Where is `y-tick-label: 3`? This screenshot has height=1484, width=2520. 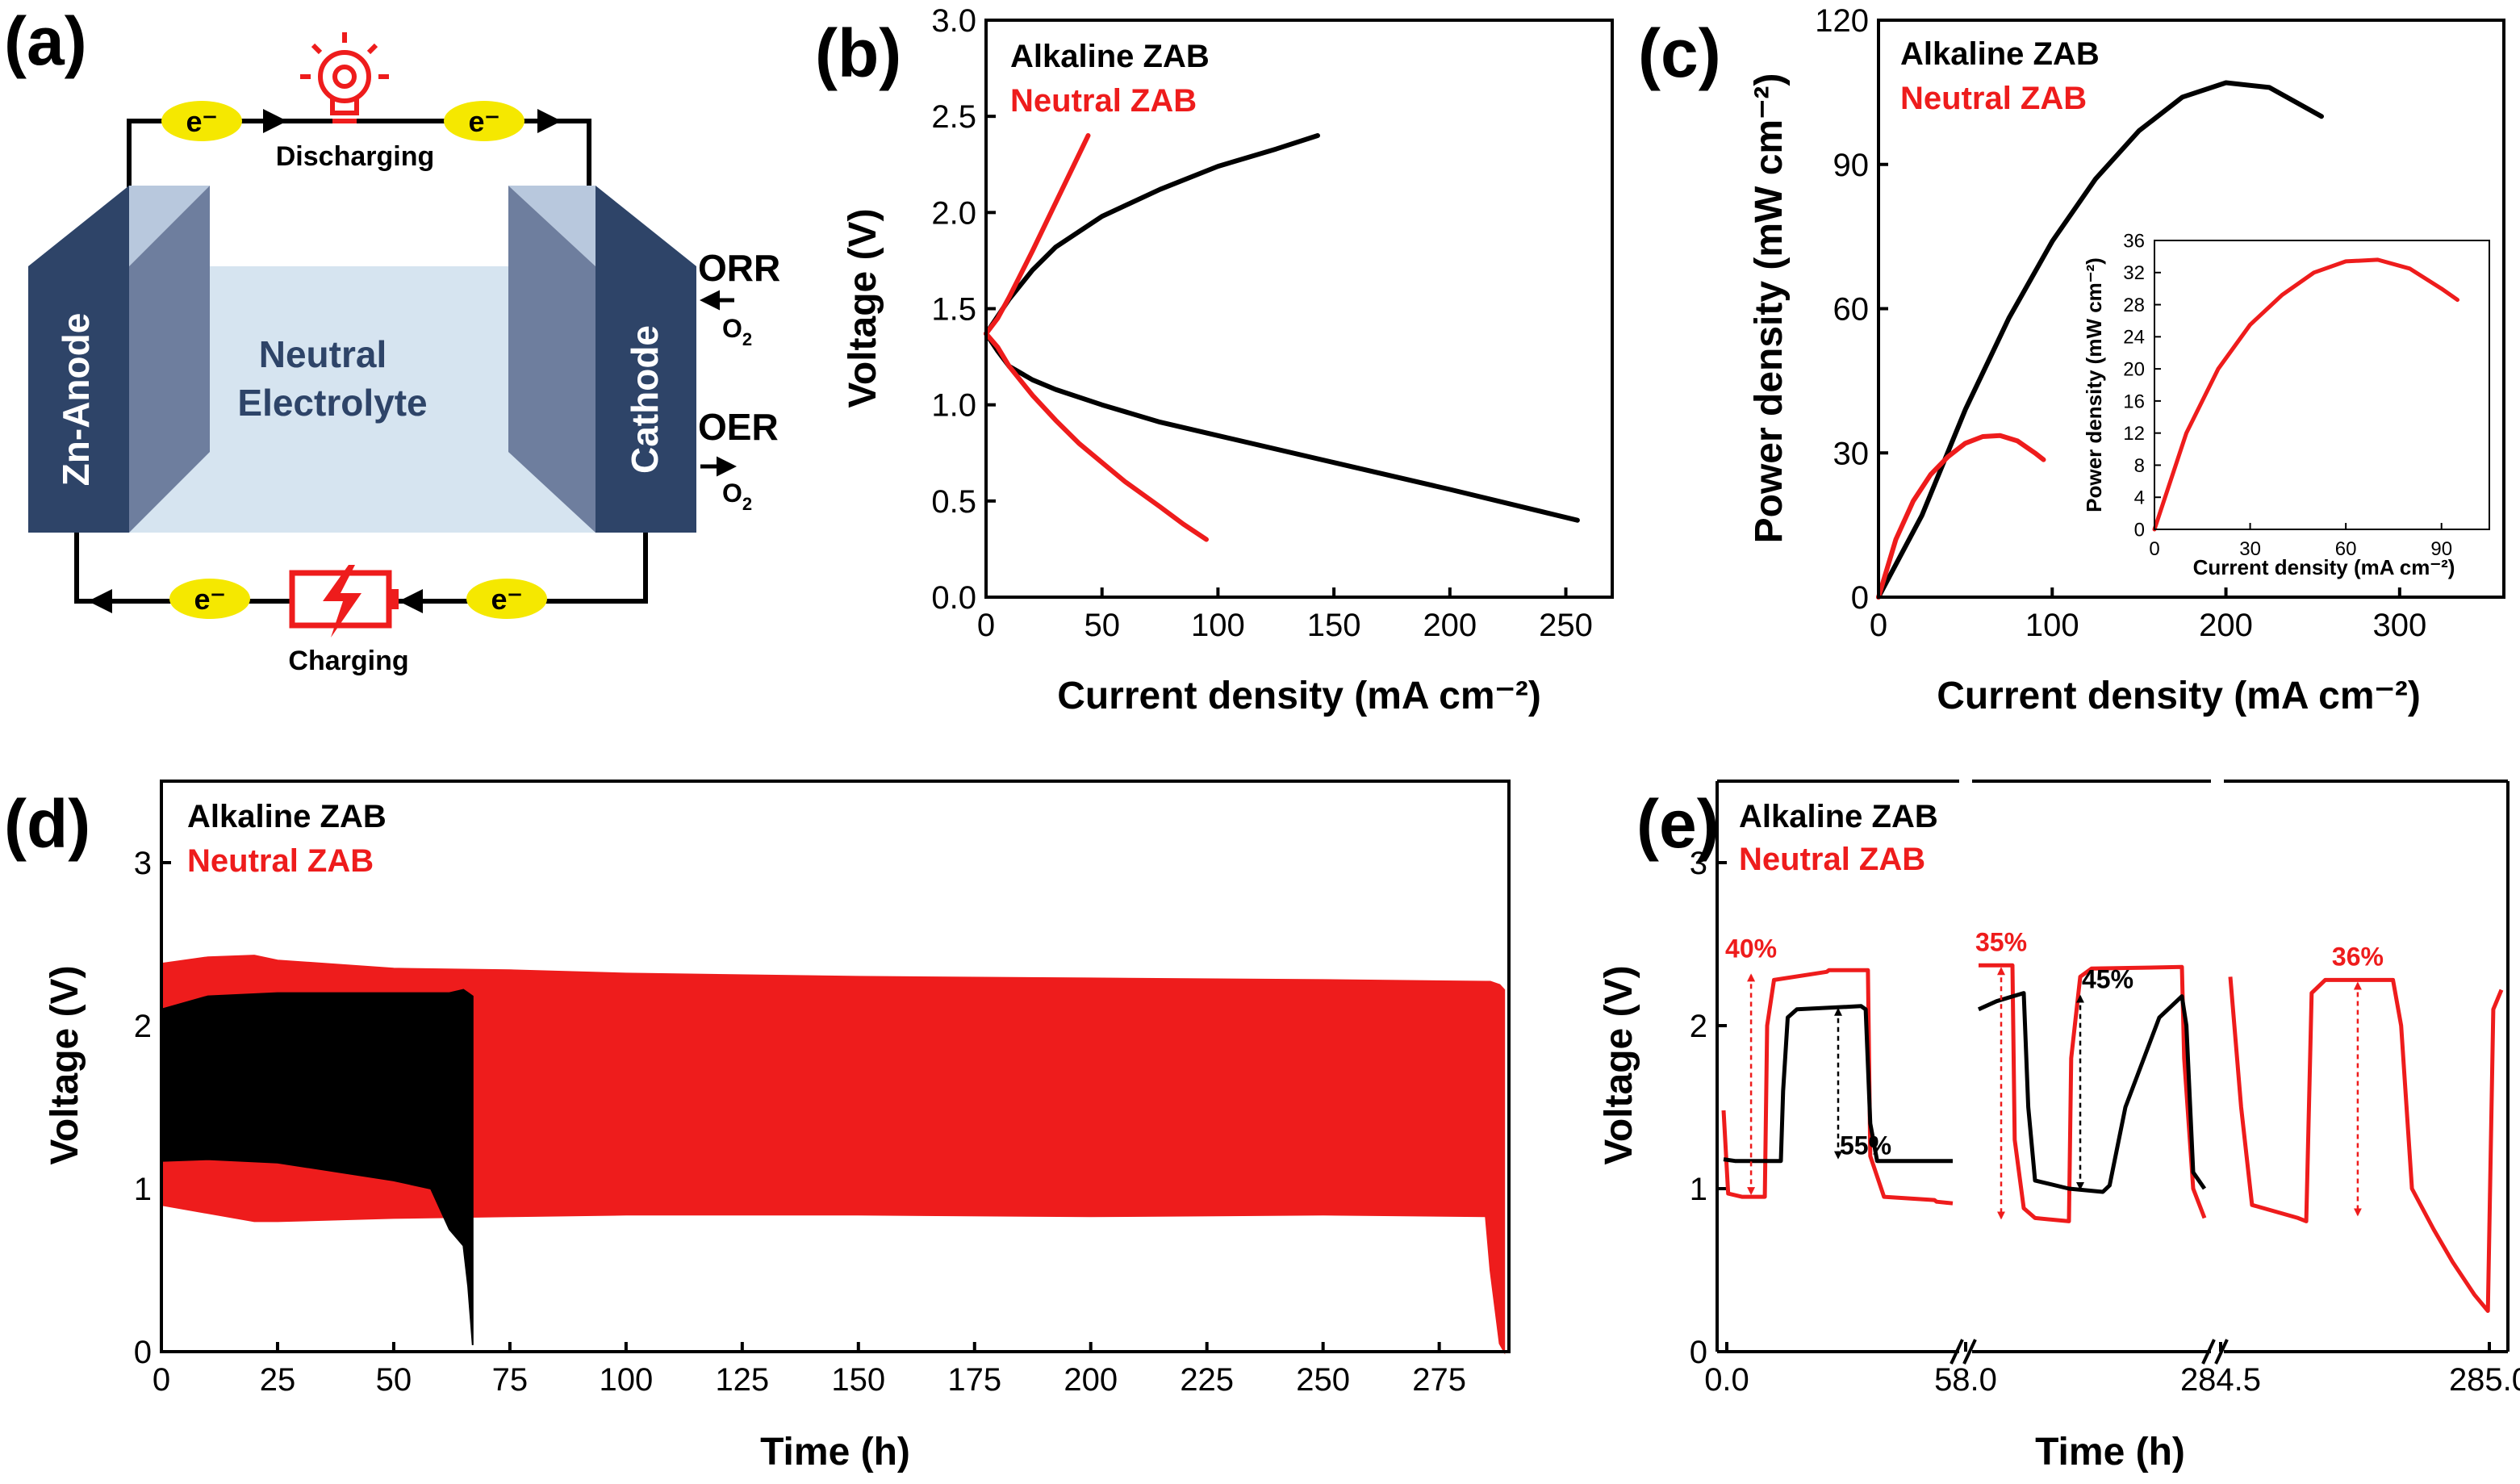 y-tick-label: 3 is located at coordinates (143, 863).